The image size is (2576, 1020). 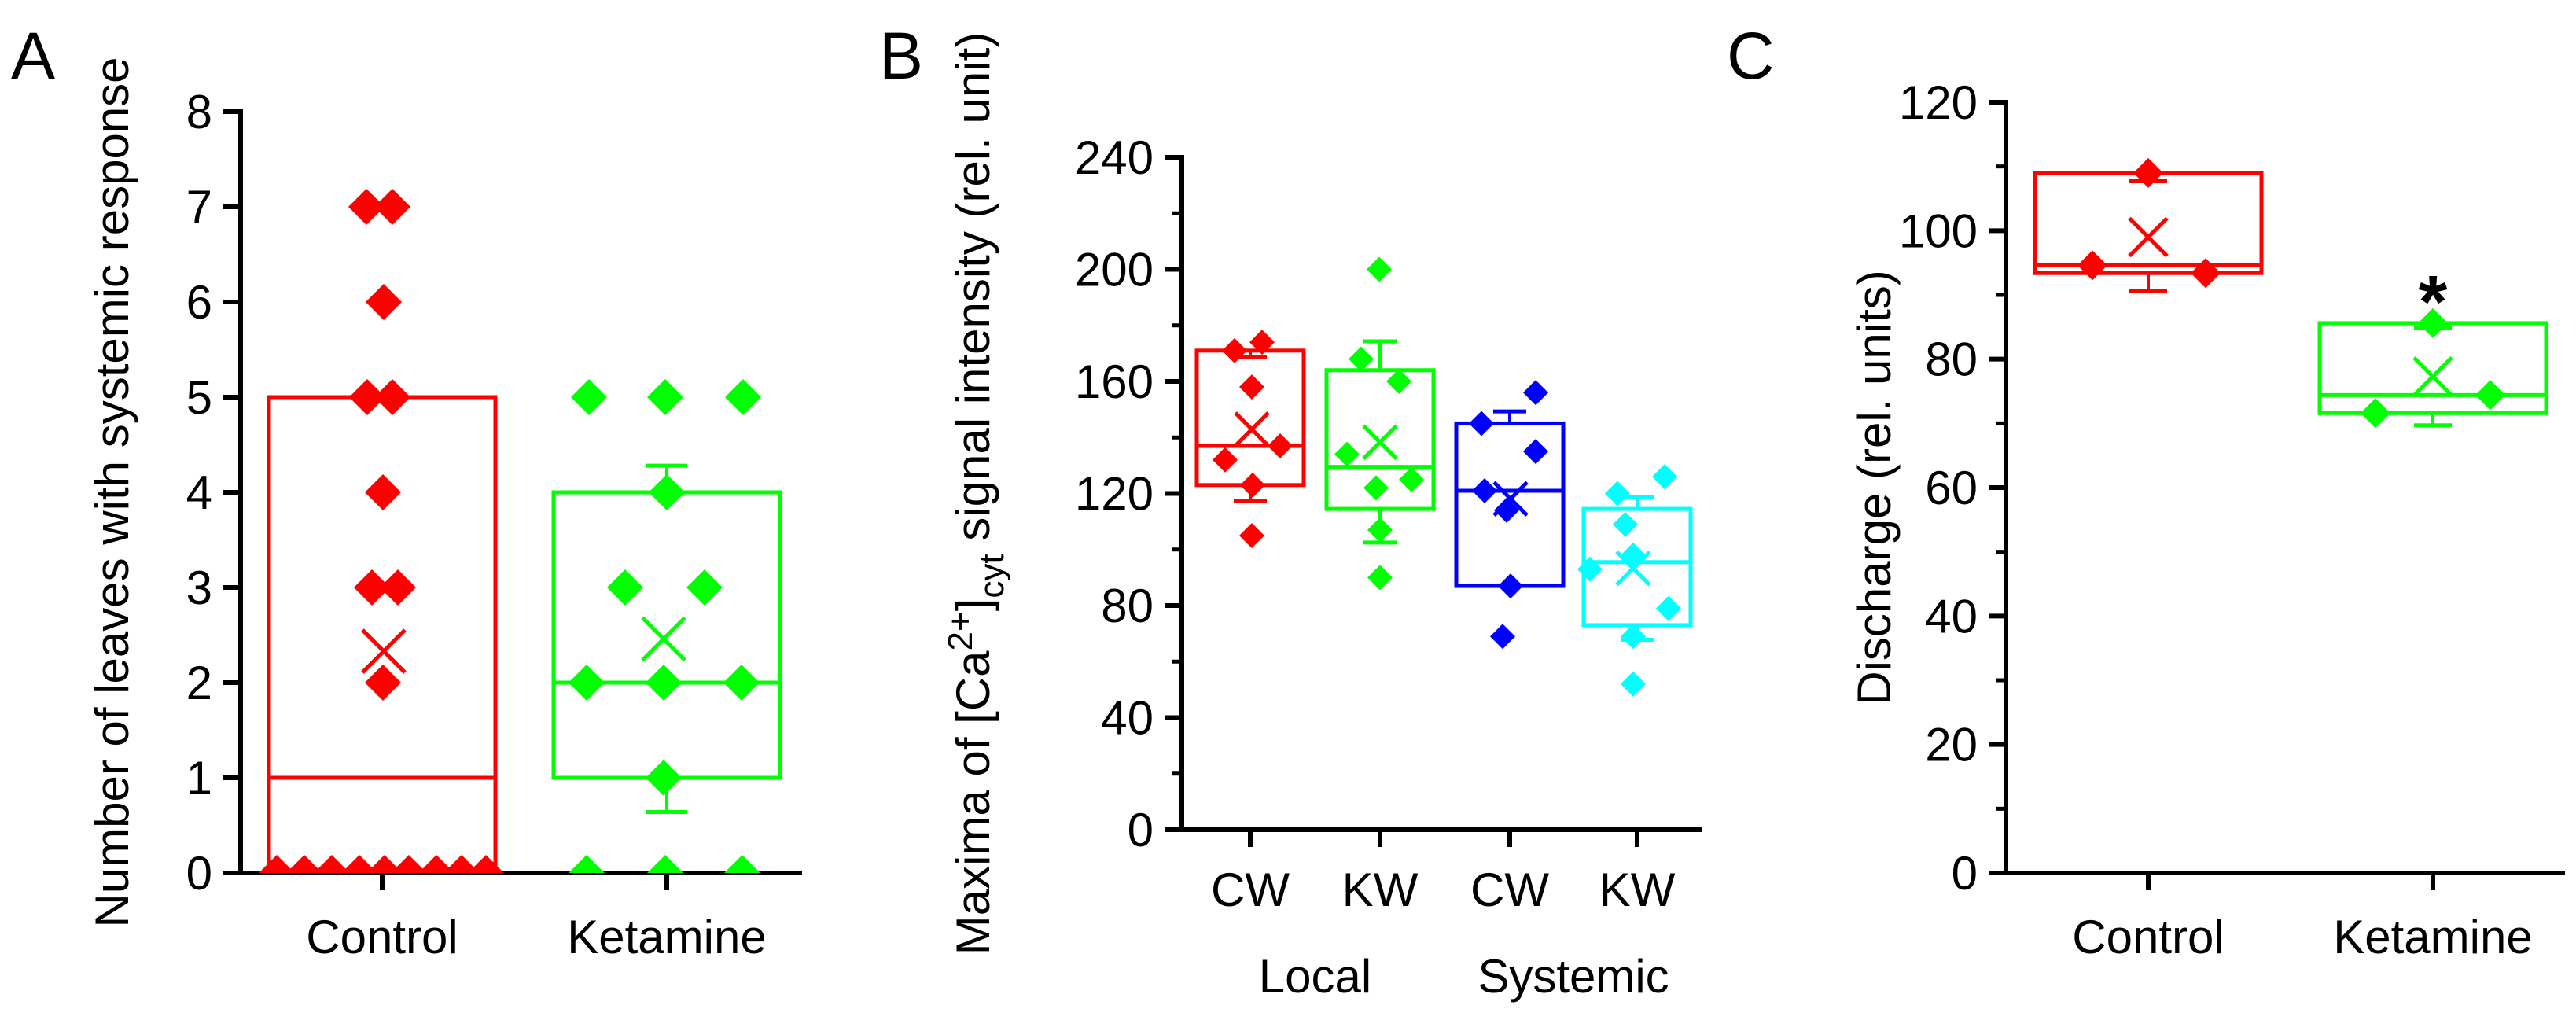 I want to click on y-tick-label: 4, so click(x=199, y=492).